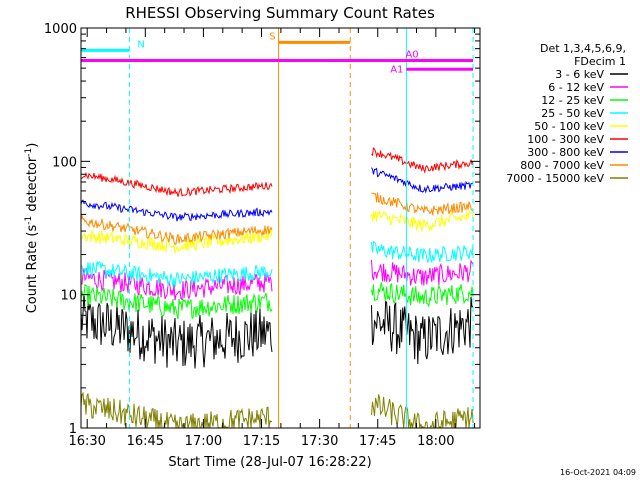 This screenshot has height=480, width=640. Describe the element at coordinates (68, 296) in the screenshot. I see `y-tick-label-10: 10` at that location.